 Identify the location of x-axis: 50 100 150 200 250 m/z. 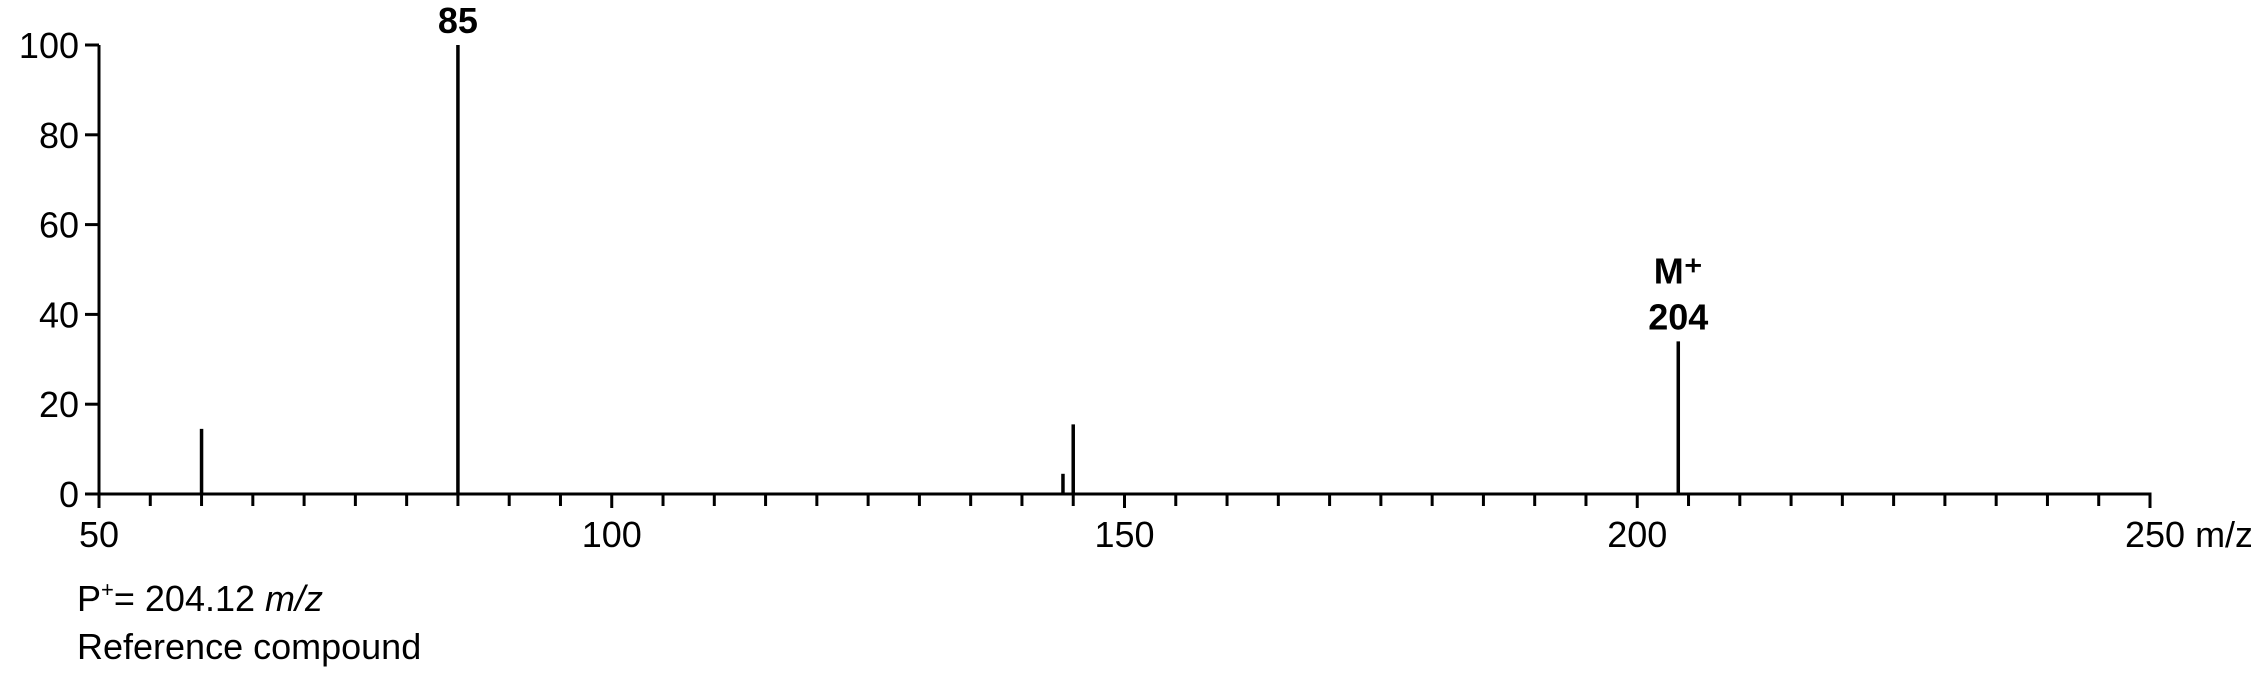
(1165, 523).